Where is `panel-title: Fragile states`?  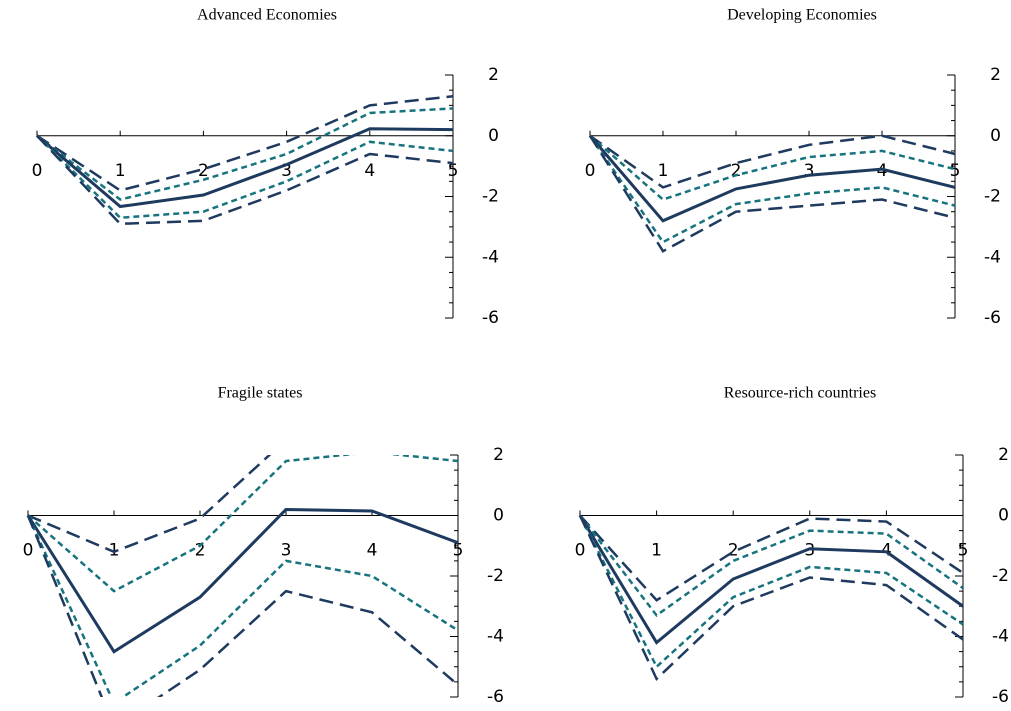 panel-title: Fragile states is located at coordinates (260, 393).